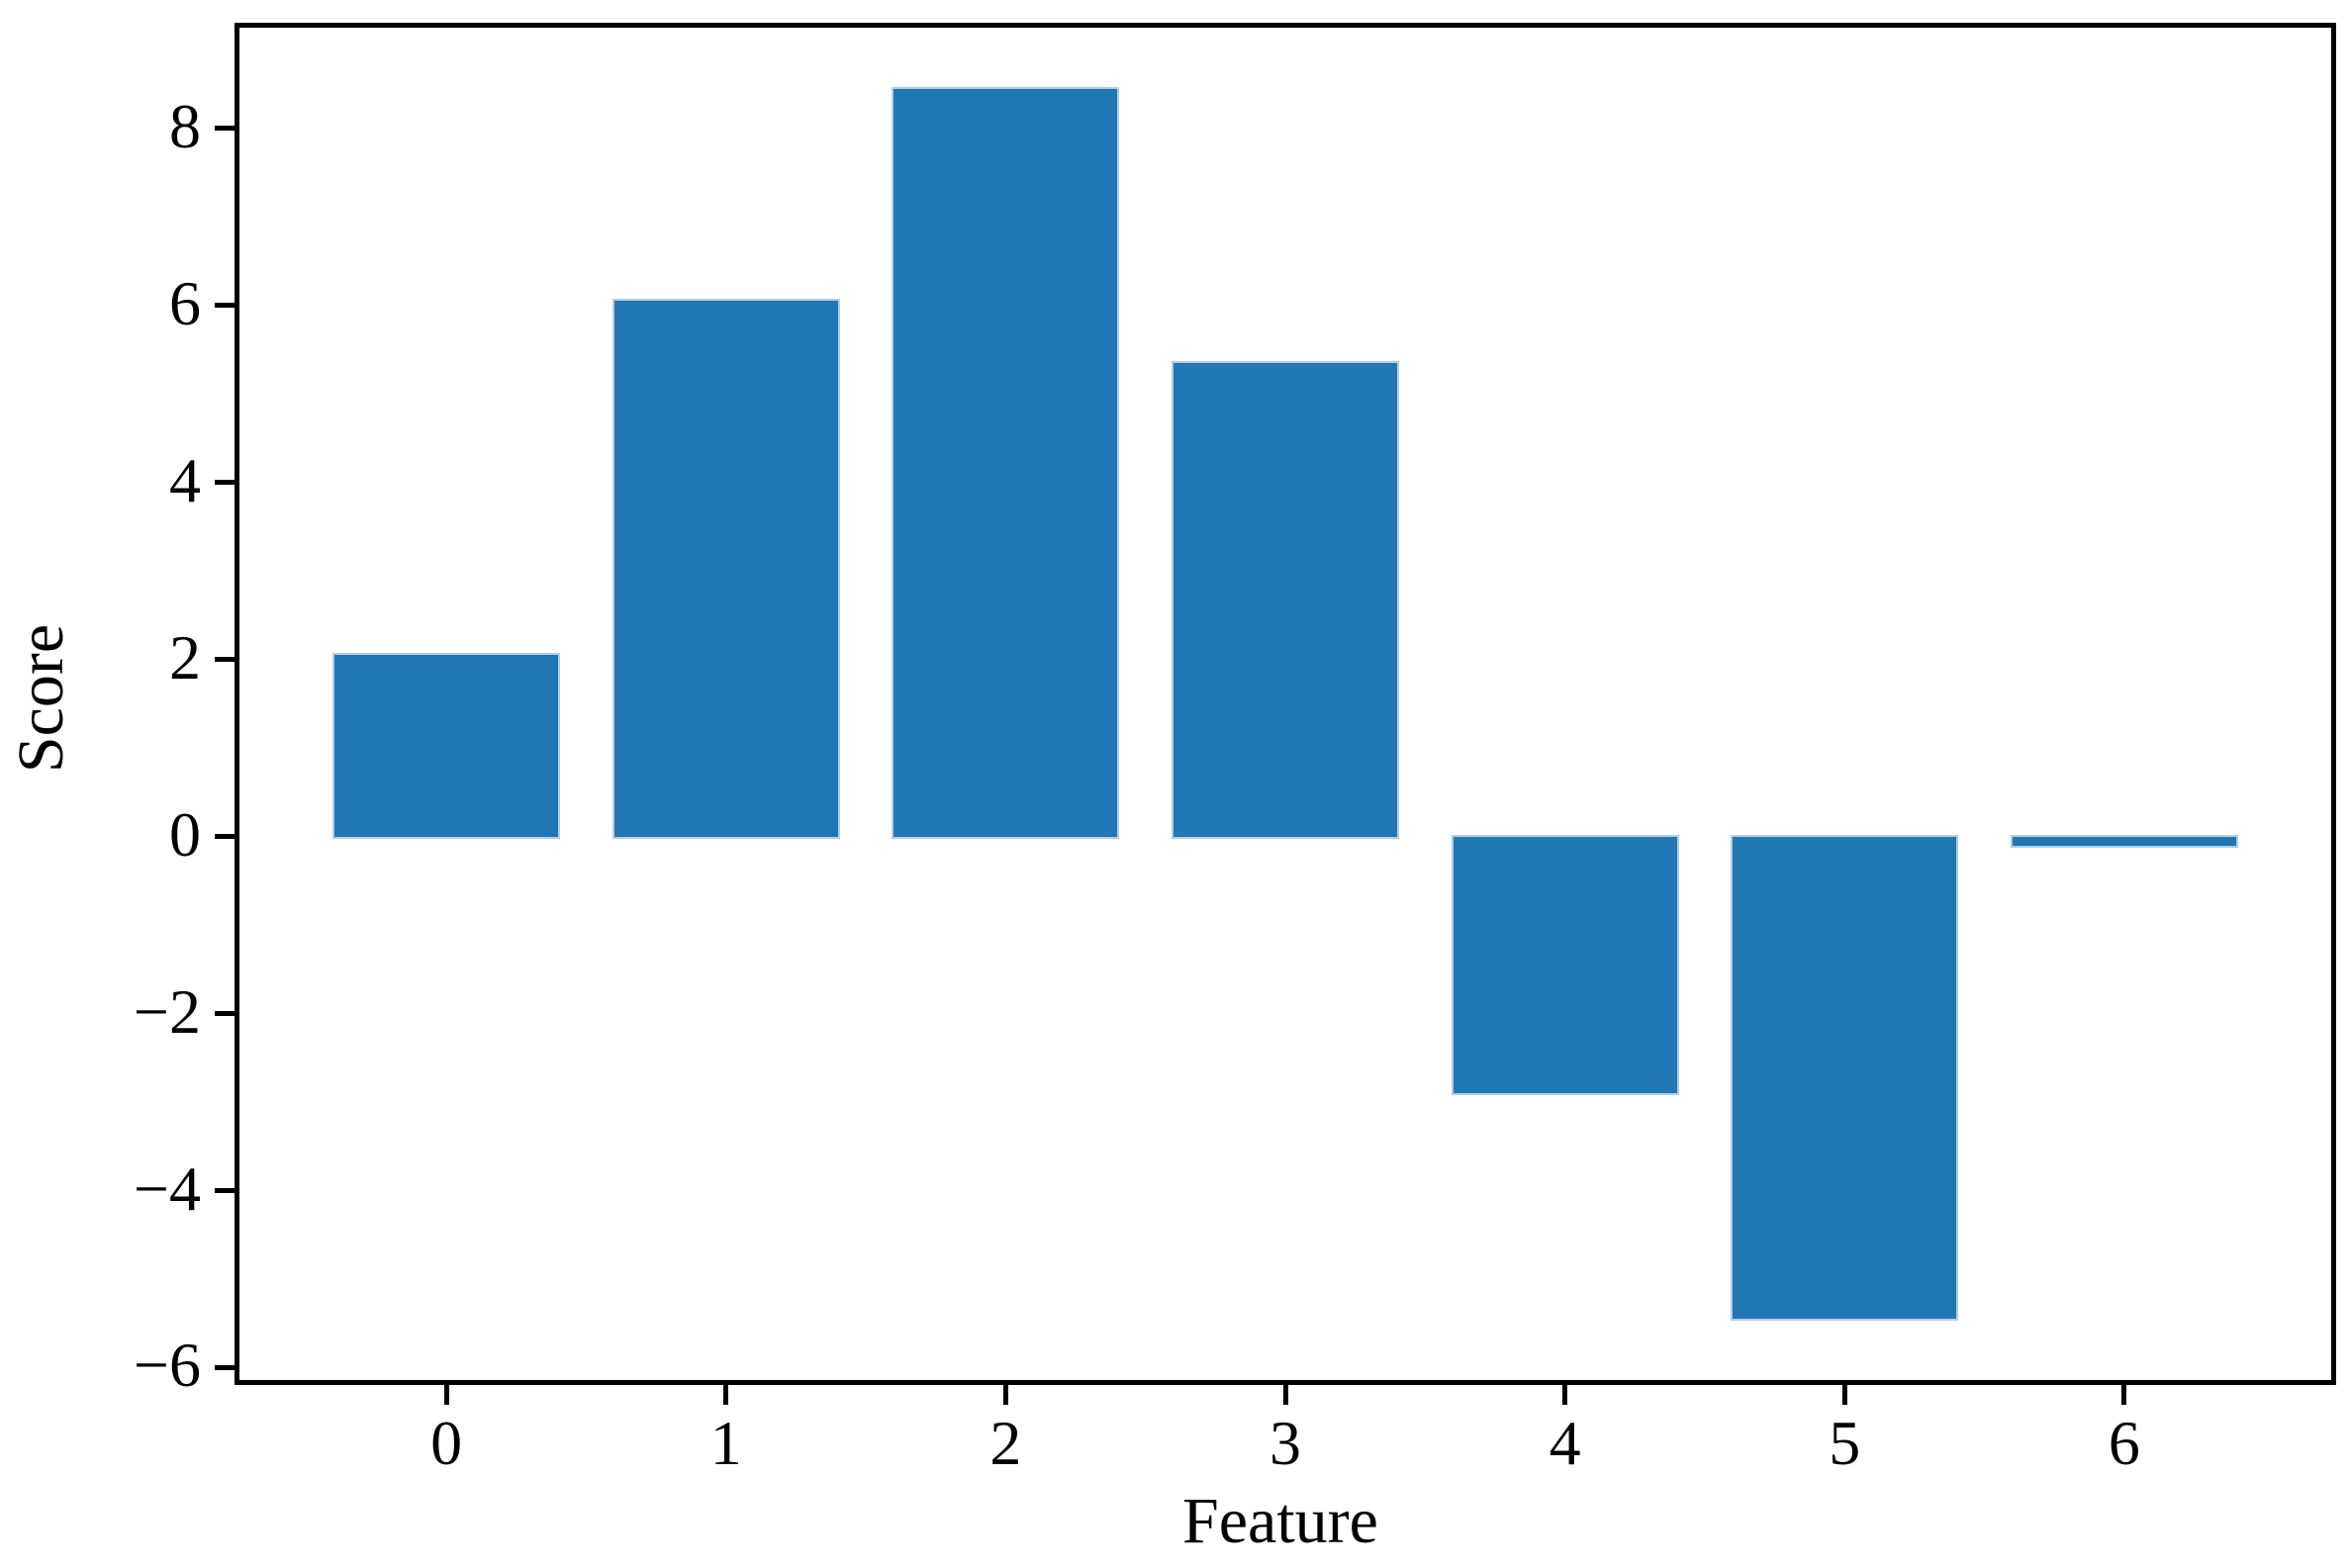 The image size is (2348, 1568). Describe the element at coordinates (185, 656) in the screenshot. I see `y-tick-label-2: 2` at that location.